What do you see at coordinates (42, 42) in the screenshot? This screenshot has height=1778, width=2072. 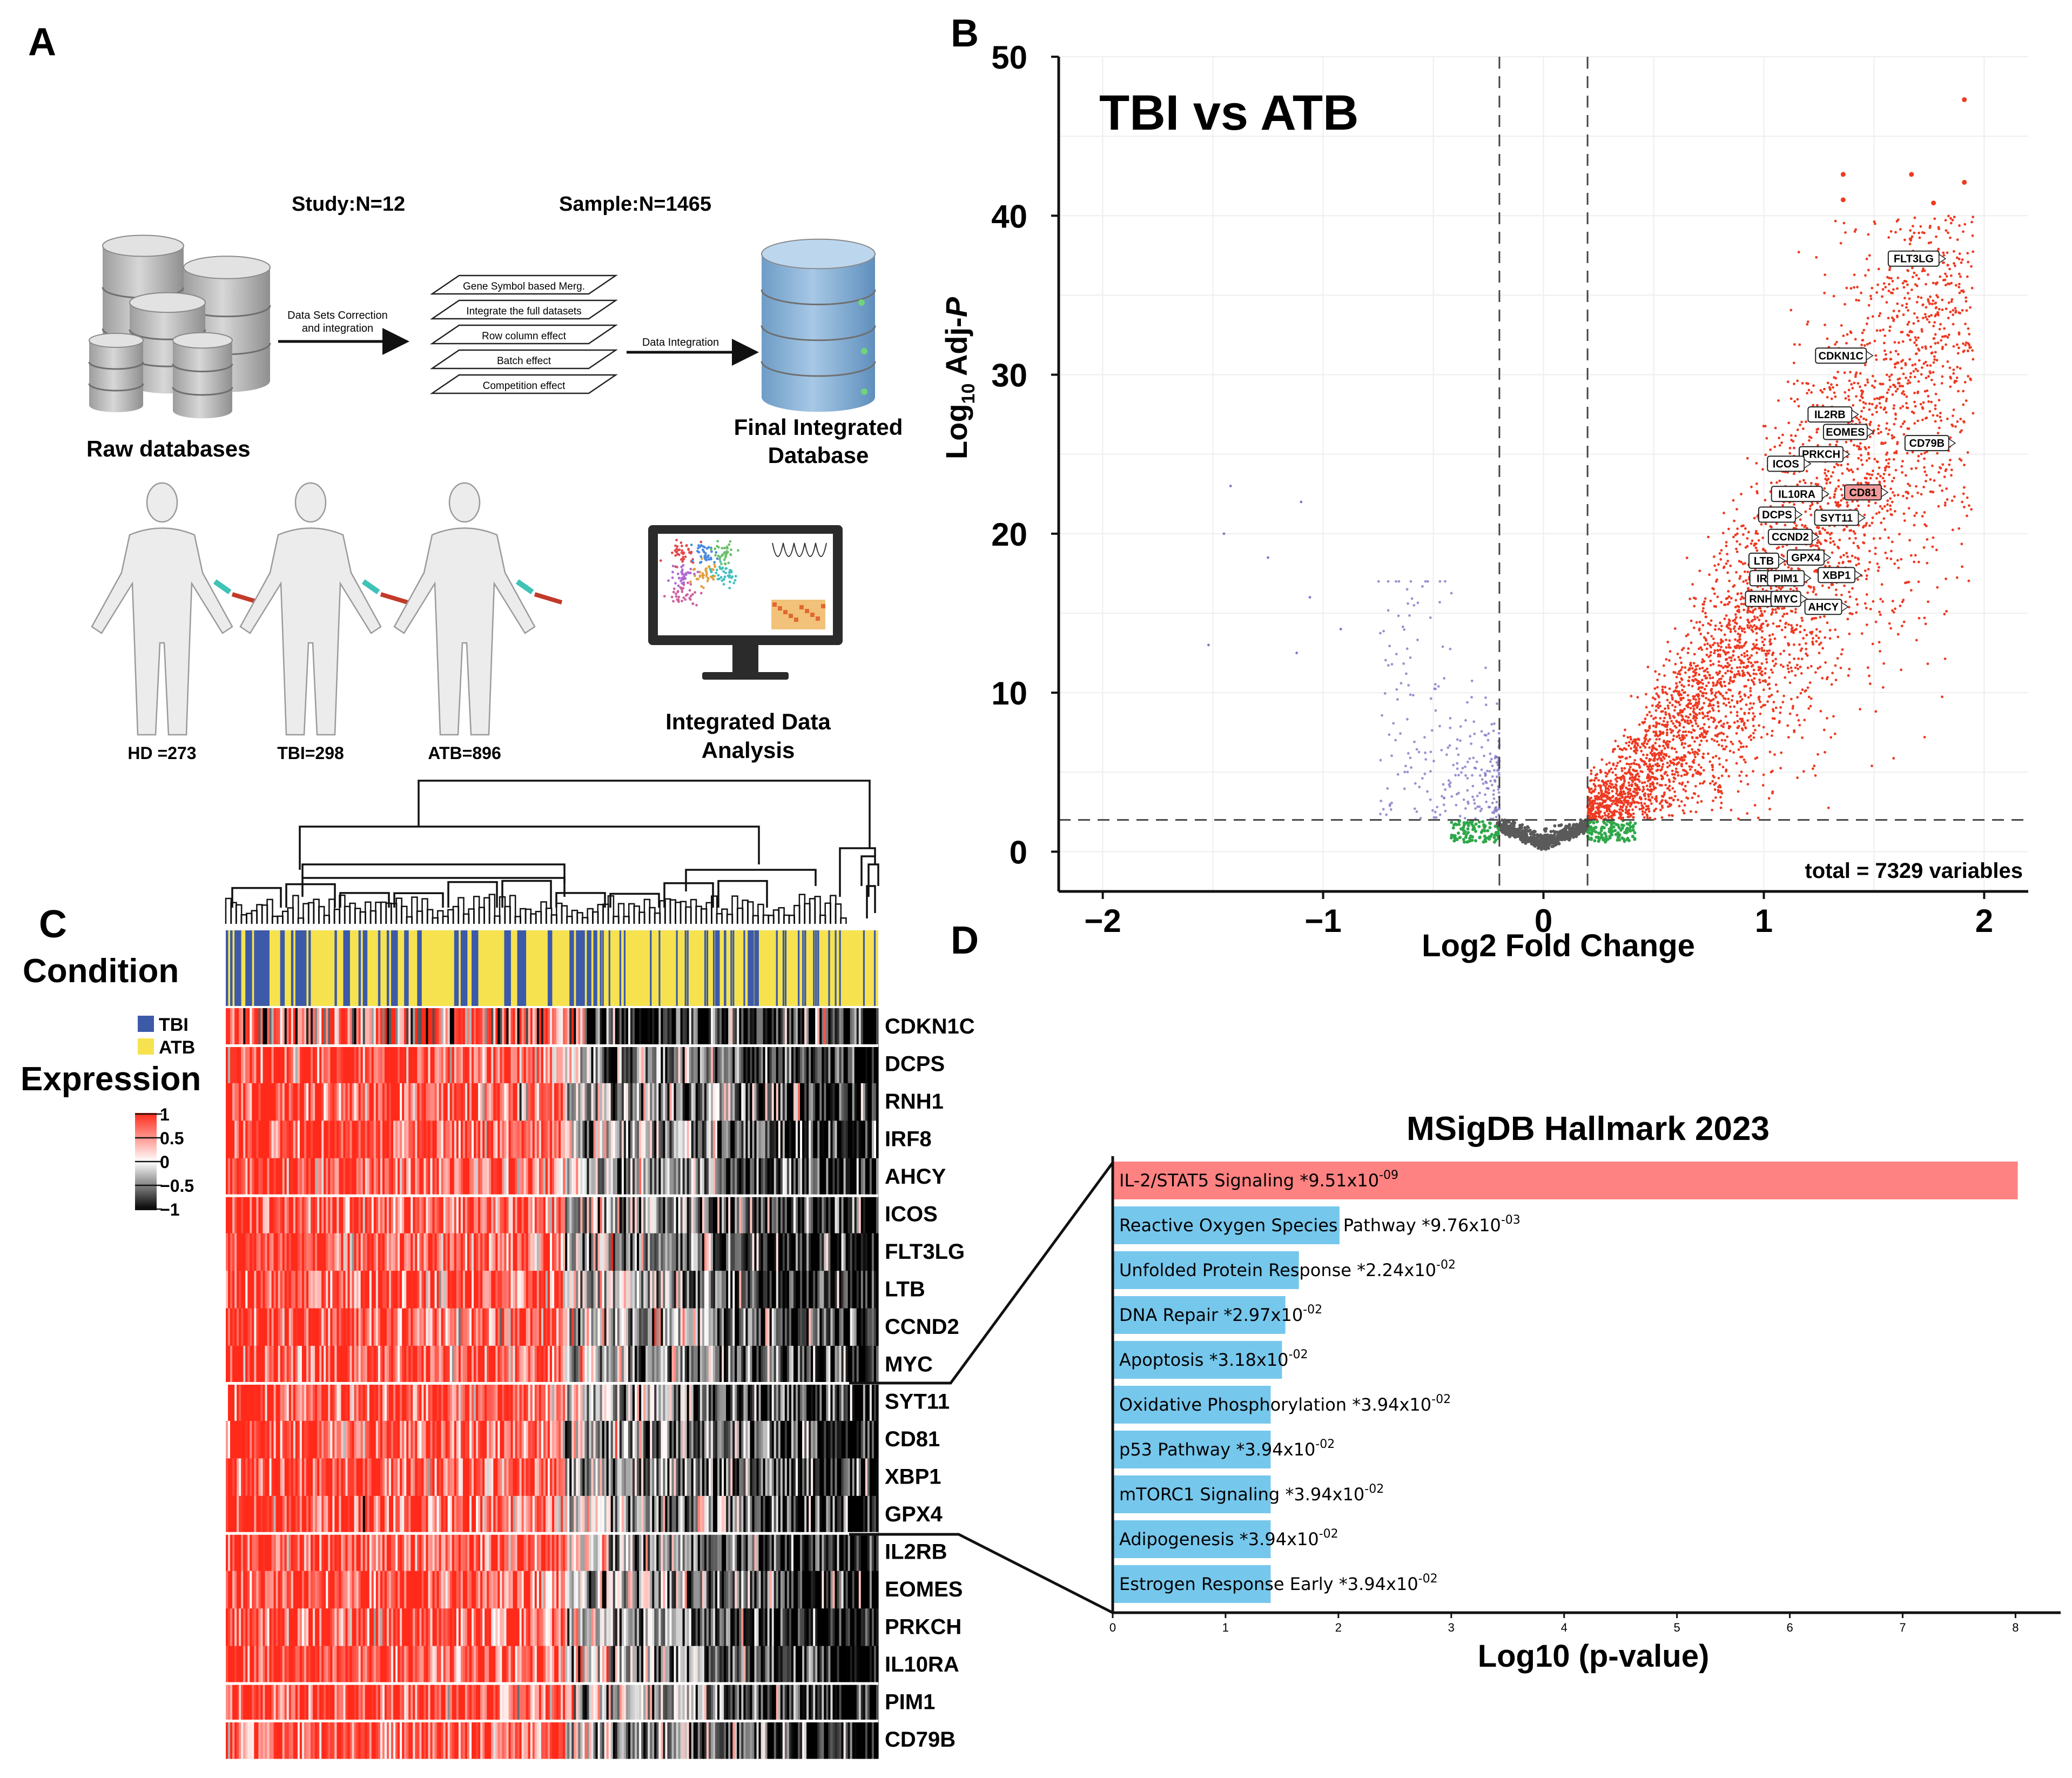 I see `panel-a-letter: A` at bounding box center [42, 42].